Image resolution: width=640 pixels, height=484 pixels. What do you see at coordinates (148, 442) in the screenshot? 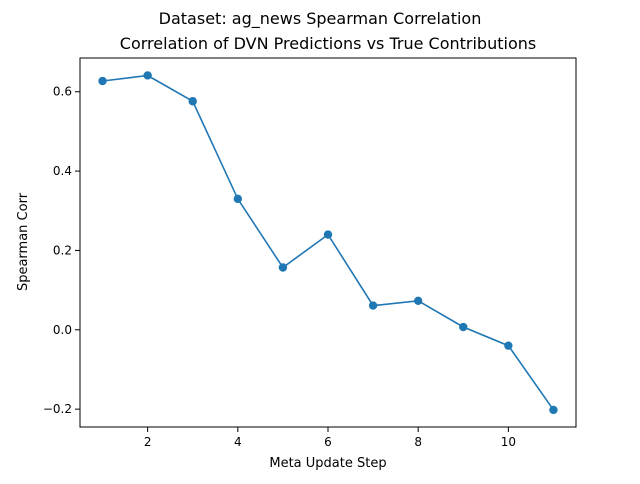
I see `x-tick-label: 2` at bounding box center [148, 442].